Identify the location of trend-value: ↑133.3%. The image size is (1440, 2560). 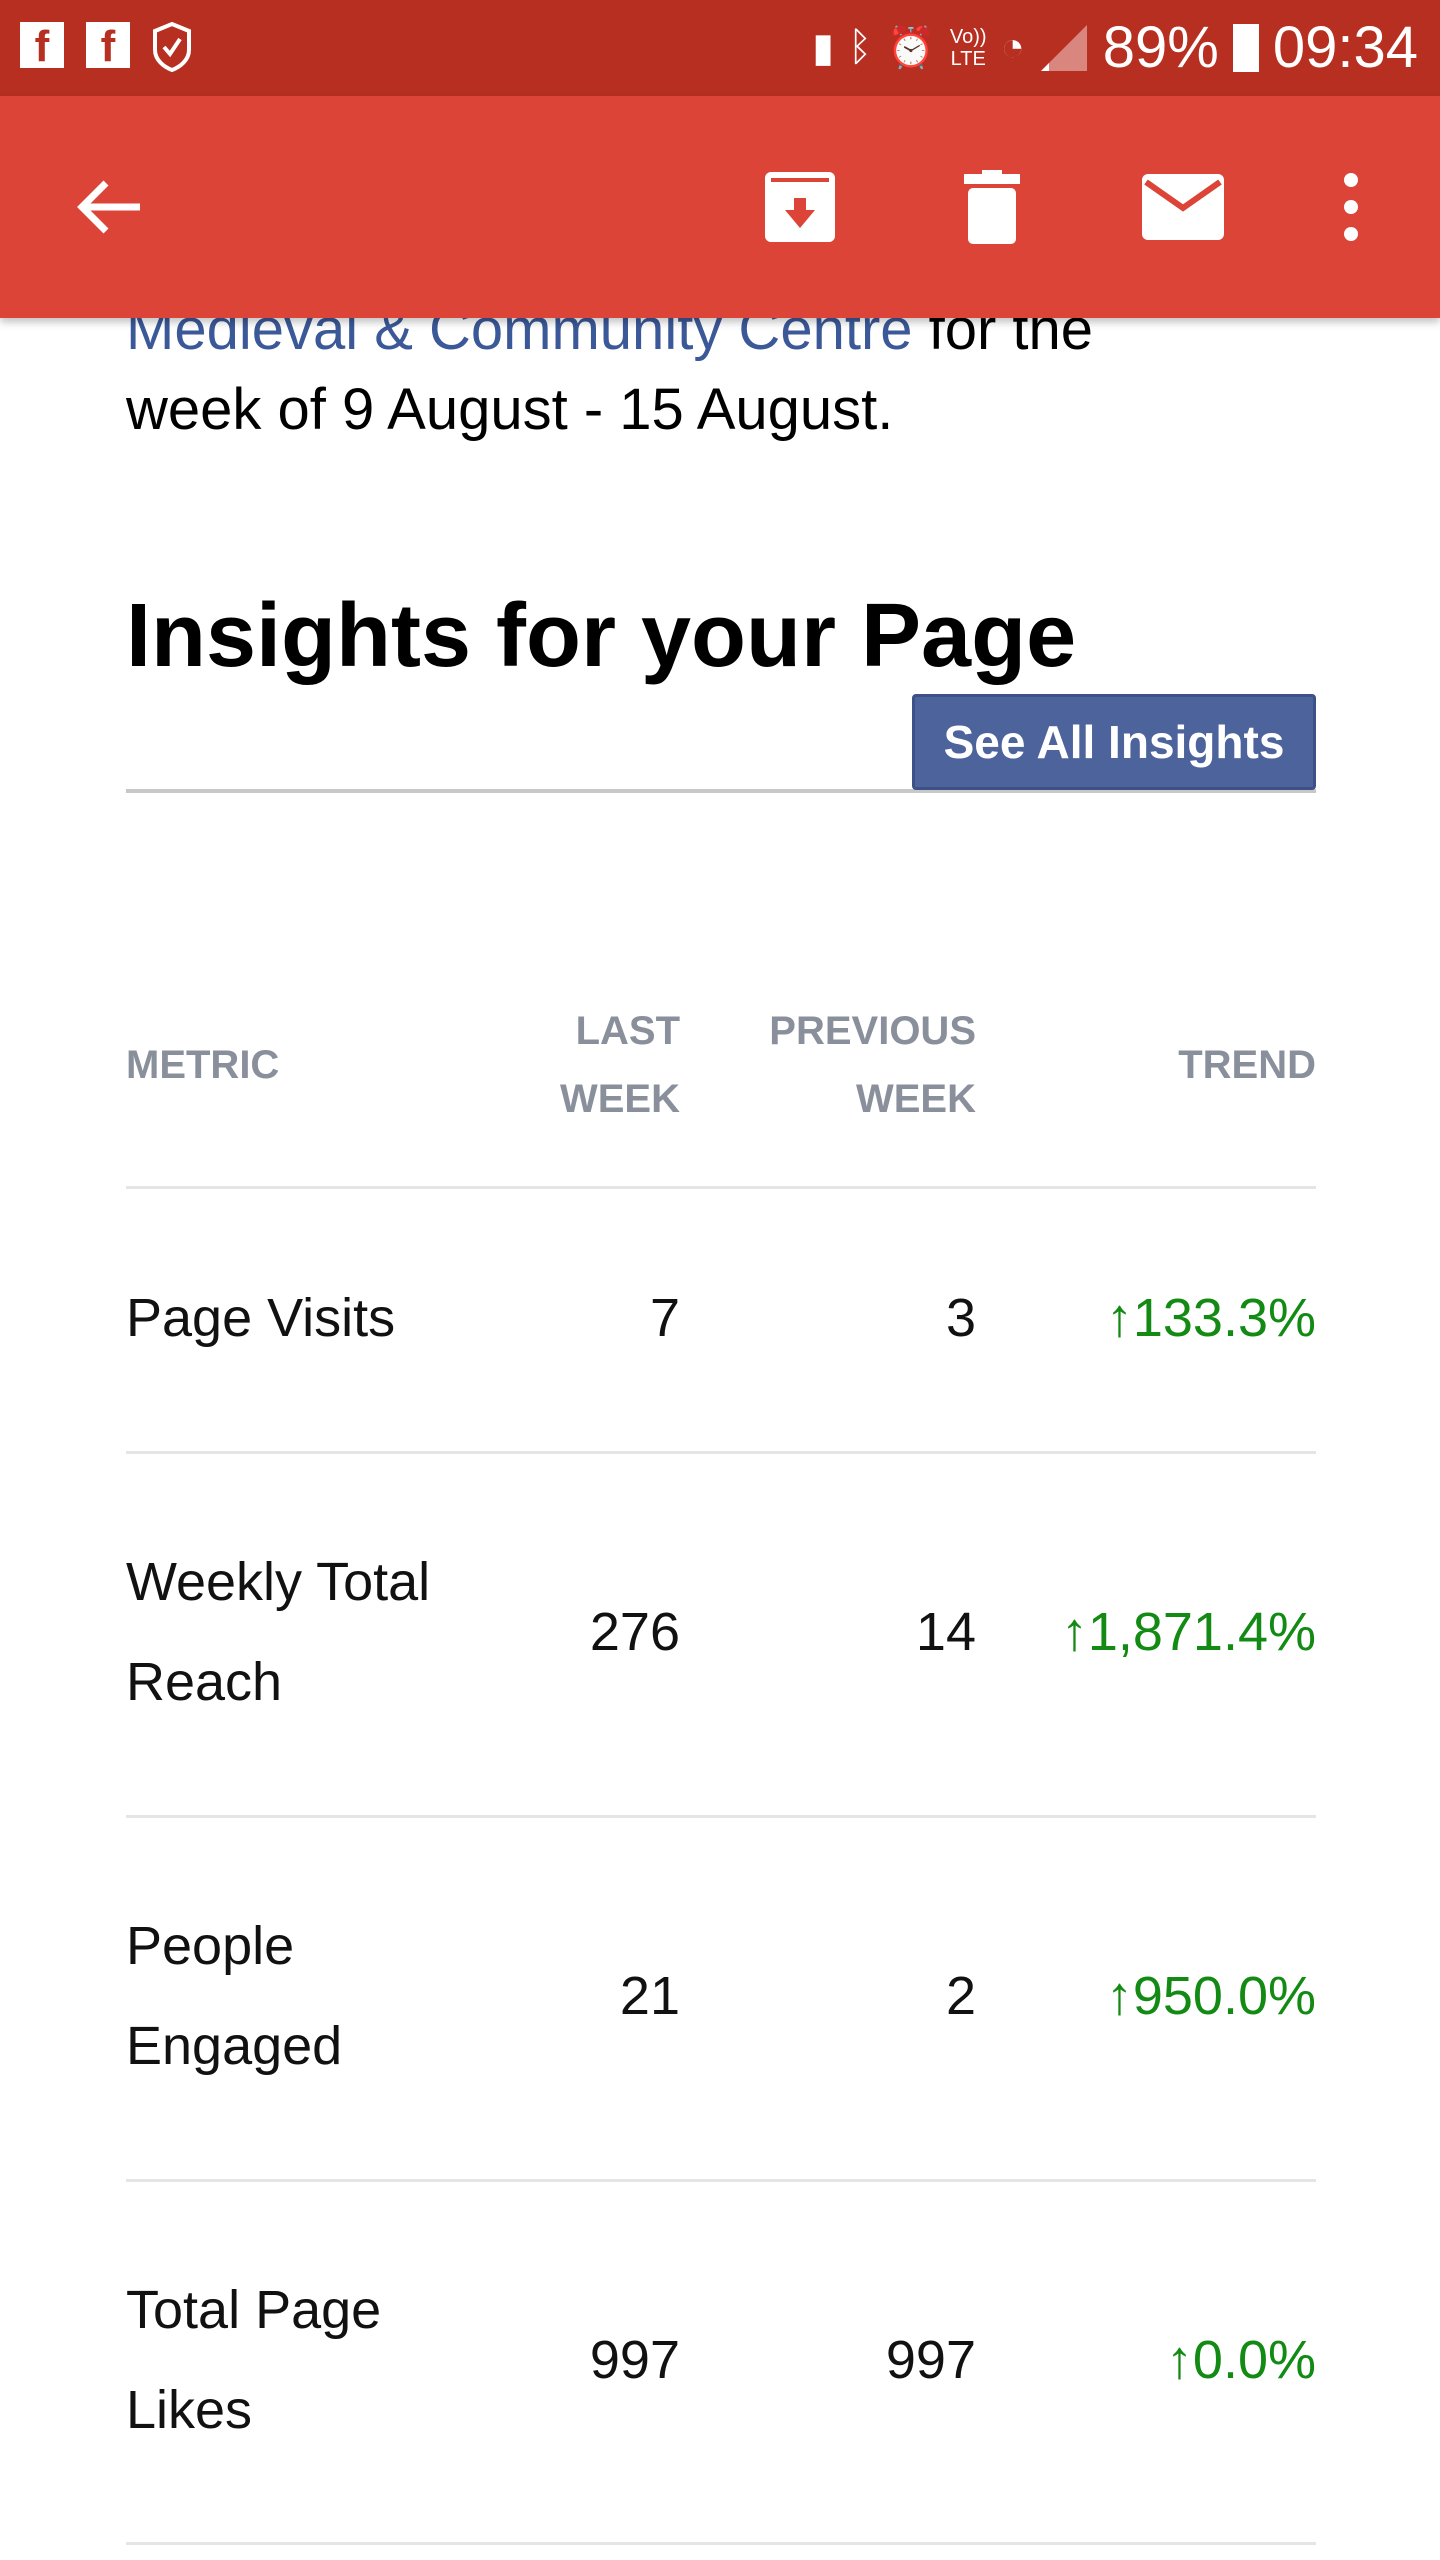
(1210, 1318).